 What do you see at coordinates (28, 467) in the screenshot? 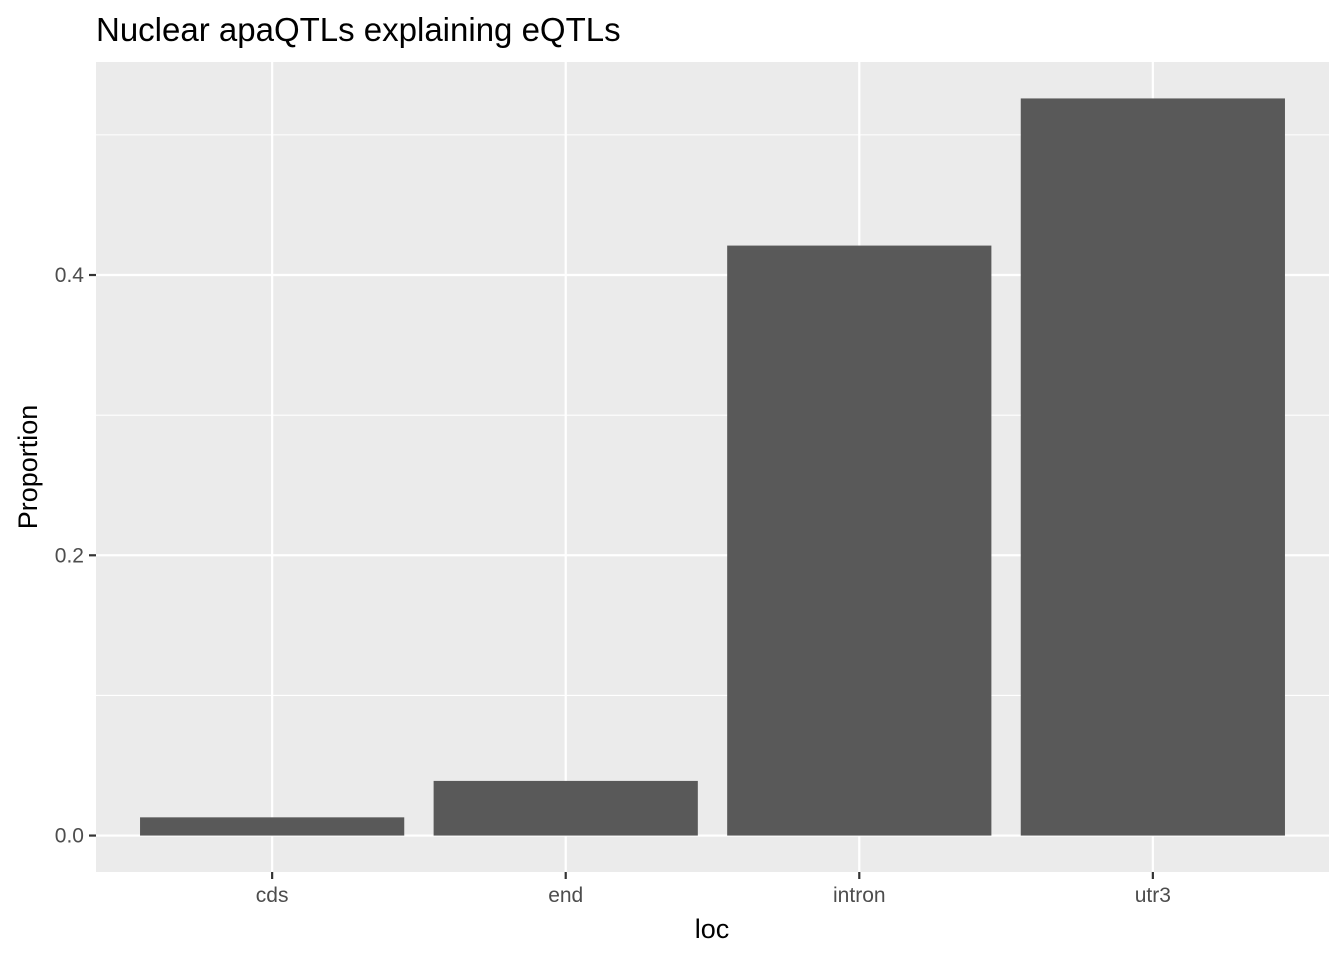
I see `y-axis-title: Proportion` at bounding box center [28, 467].